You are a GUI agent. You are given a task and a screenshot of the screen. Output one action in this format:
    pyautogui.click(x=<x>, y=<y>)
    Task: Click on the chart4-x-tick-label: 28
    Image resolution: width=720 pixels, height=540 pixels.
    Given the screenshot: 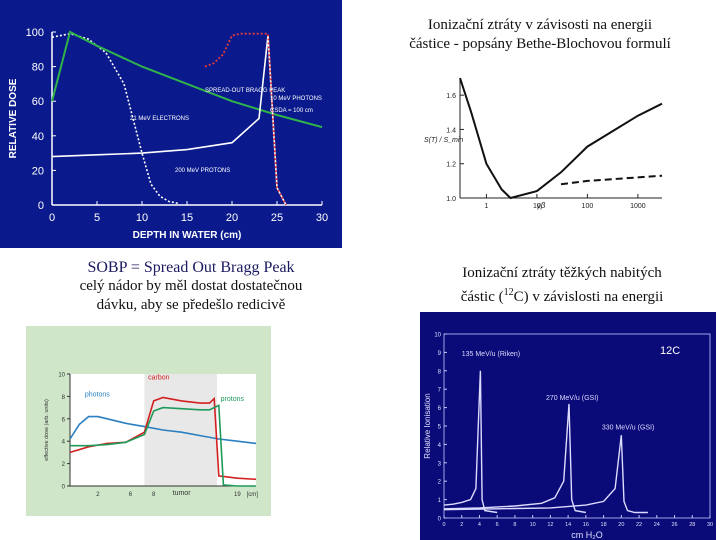 What is the action you would take?
    pyautogui.click(x=692, y=525)
    